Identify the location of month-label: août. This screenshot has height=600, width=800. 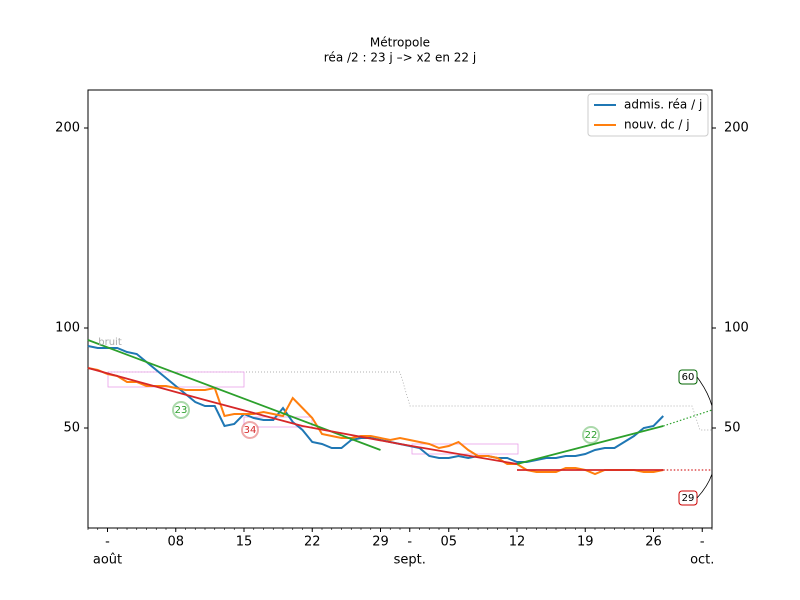
(107, 560).